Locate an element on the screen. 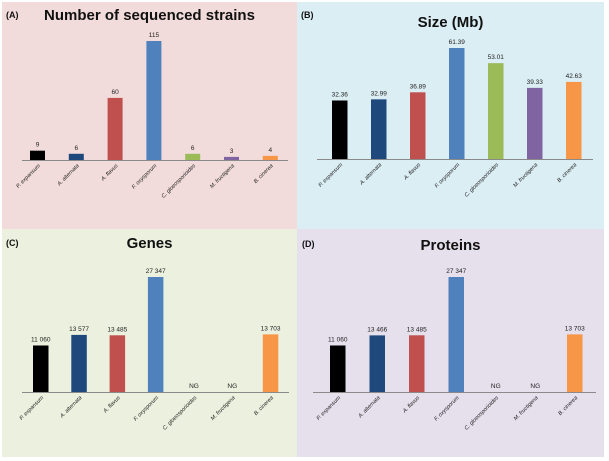 The image size is (609, 461). chart-title: Genes is located at coordinates (149, 243).